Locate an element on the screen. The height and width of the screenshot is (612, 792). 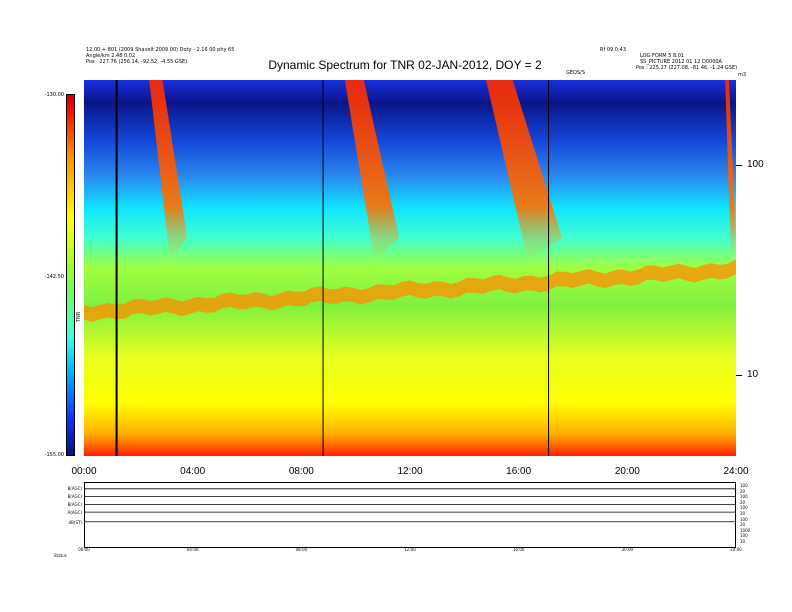
status-right-label-9: 100 is located at coordinates (744, 536).